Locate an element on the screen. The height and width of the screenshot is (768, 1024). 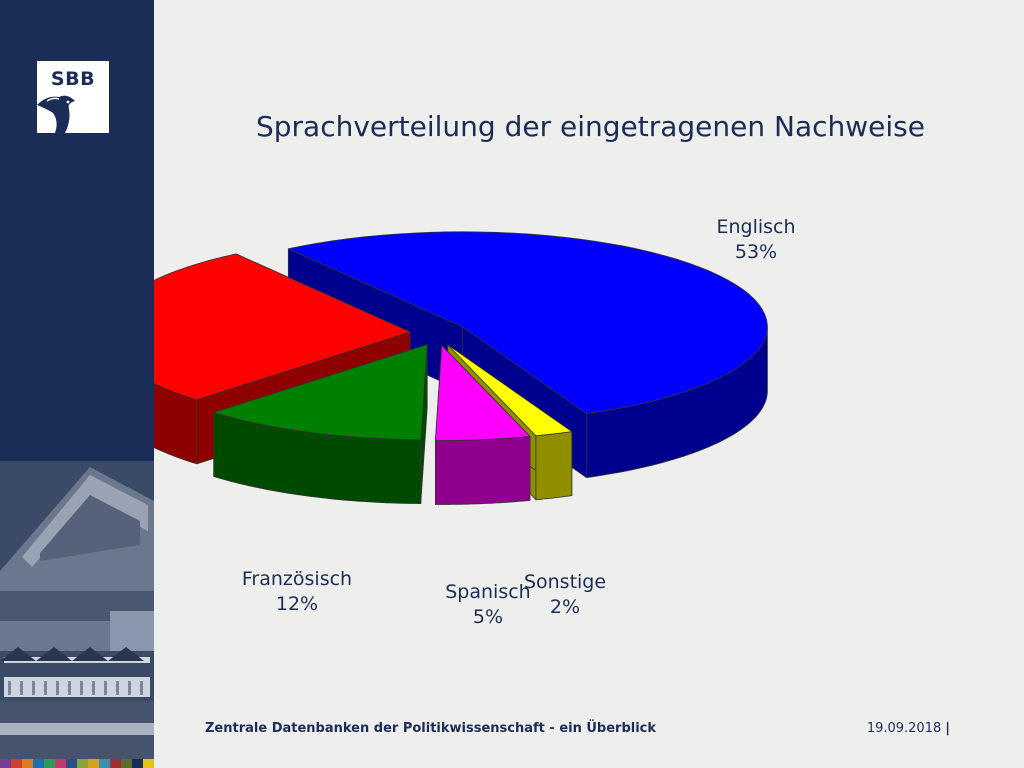
label-deutsch: Deutsch 28% is located at coordinates (74, 317).